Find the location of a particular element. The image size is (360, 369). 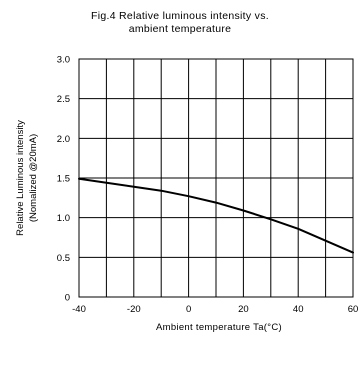

y-tick-label: 1.5 is located at coordinates (63, 179).